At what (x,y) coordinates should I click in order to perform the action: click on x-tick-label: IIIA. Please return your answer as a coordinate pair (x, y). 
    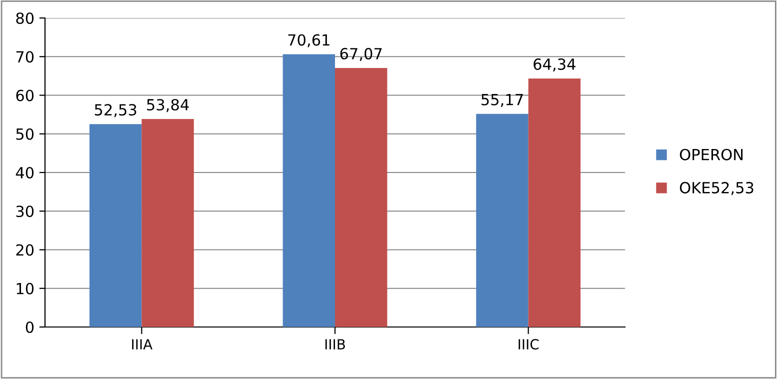
    Looking at the image, I should click on (142, 344).